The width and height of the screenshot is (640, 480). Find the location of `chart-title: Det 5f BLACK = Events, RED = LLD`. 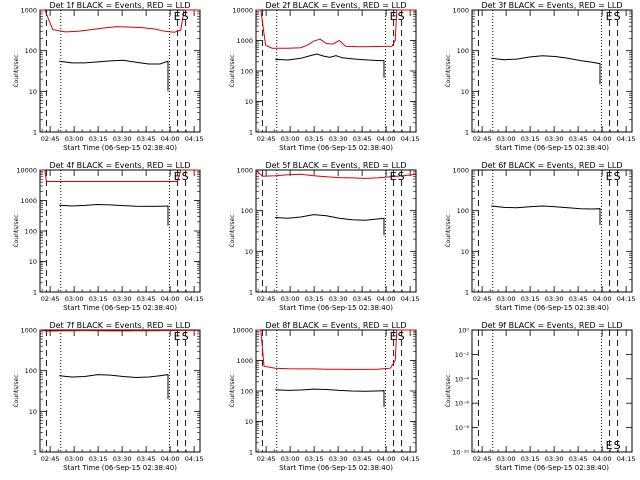

chart-title: Det 5f BLACK = Events, RED = LLD is located at coordinates (335, 165).